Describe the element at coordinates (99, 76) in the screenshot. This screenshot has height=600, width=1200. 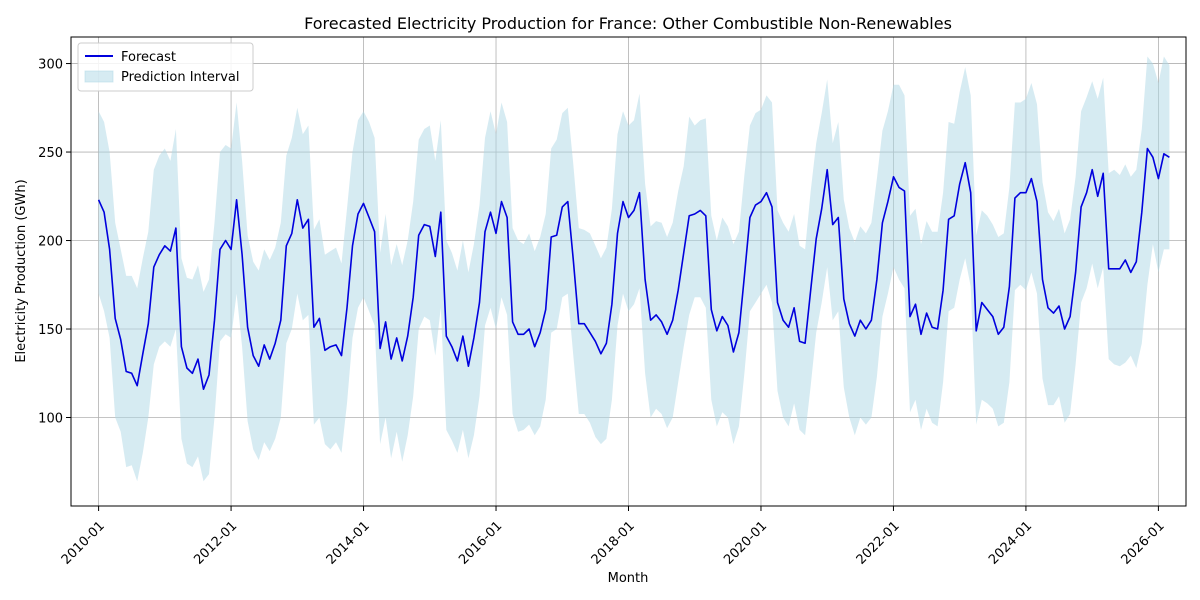
I see `legend-interval-swatch` at that location.